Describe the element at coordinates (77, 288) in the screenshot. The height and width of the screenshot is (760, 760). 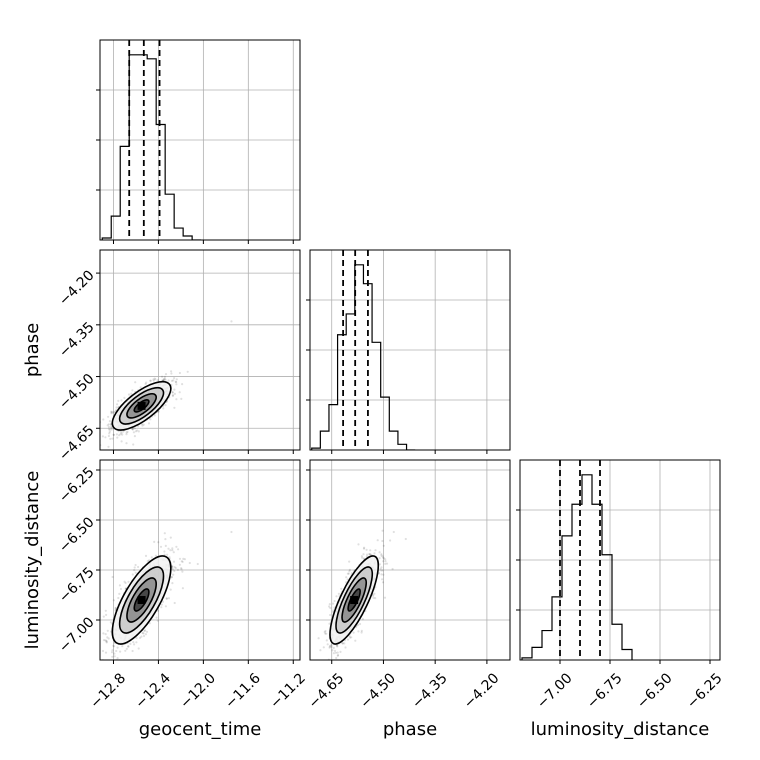
I see `y-tick-label: −4.20` at that location.